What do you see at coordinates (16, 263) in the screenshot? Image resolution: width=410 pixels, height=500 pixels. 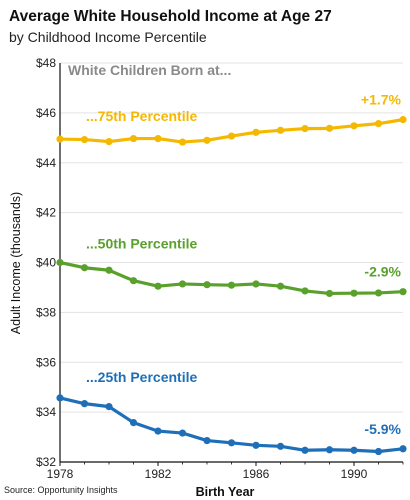 I see `y-axis-label: Adult Income (thousands)` at bounding box center [16, 263].